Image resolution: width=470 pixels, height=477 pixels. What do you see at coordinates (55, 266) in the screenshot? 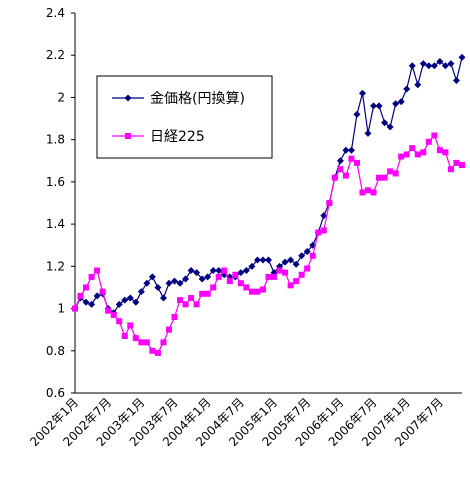
I see `y-tick-label: 1.2` at bounding box center [55, 266].